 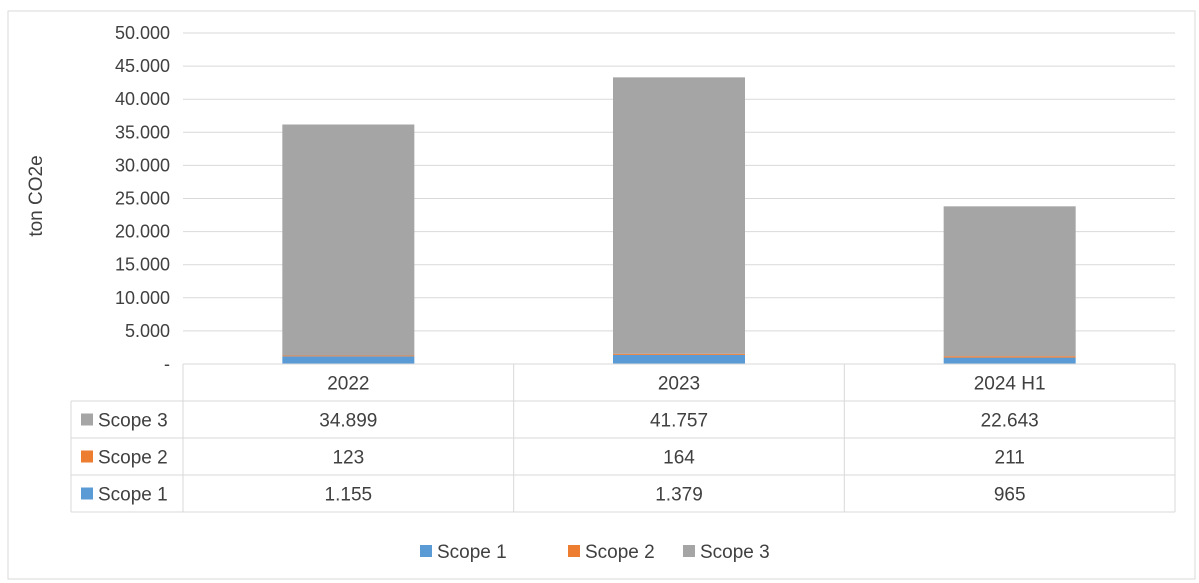 What do you see at coordinates (142, 298) in the screenshot?
I see `y-tick-label: 10.000` at bounding box center [142, 298].